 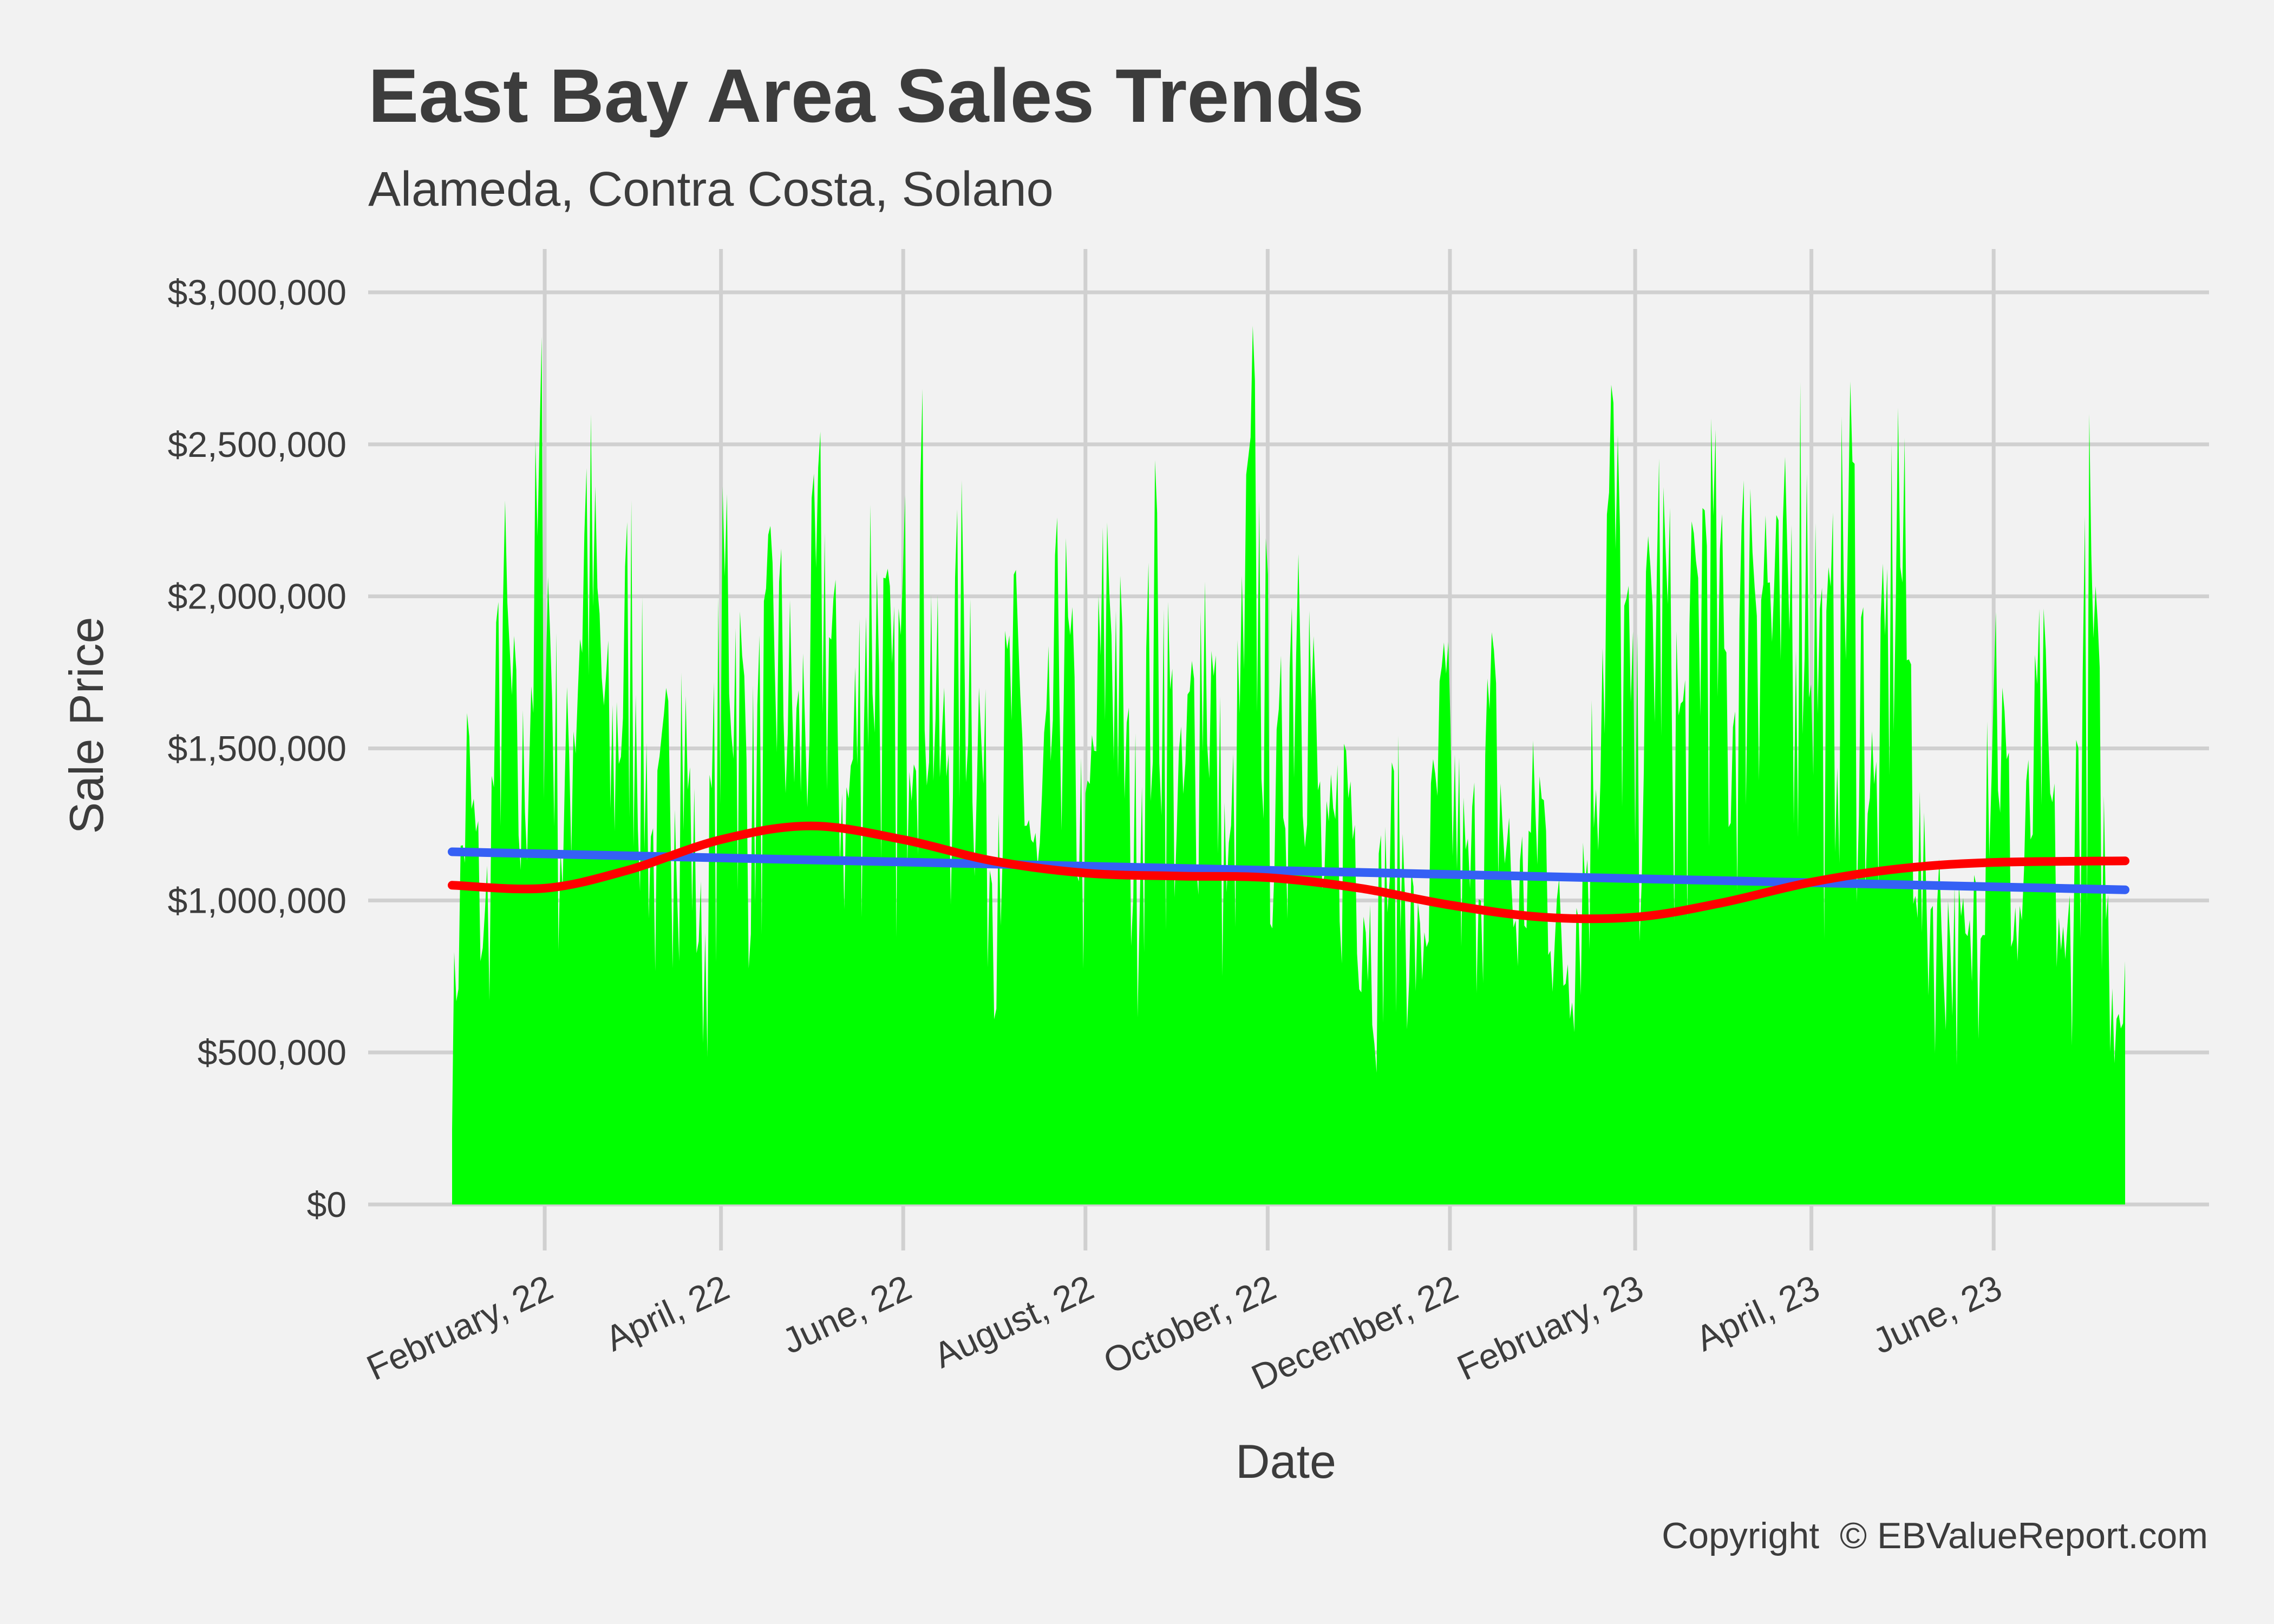 I want to click on y-tick-label: $1,000,000, so click(x=258, y=900).